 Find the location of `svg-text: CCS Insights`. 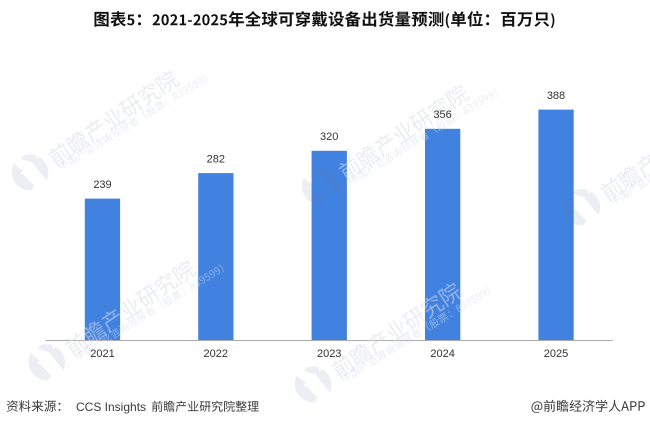

svg-text: CCS Insights is located at coordinates (111, 407).